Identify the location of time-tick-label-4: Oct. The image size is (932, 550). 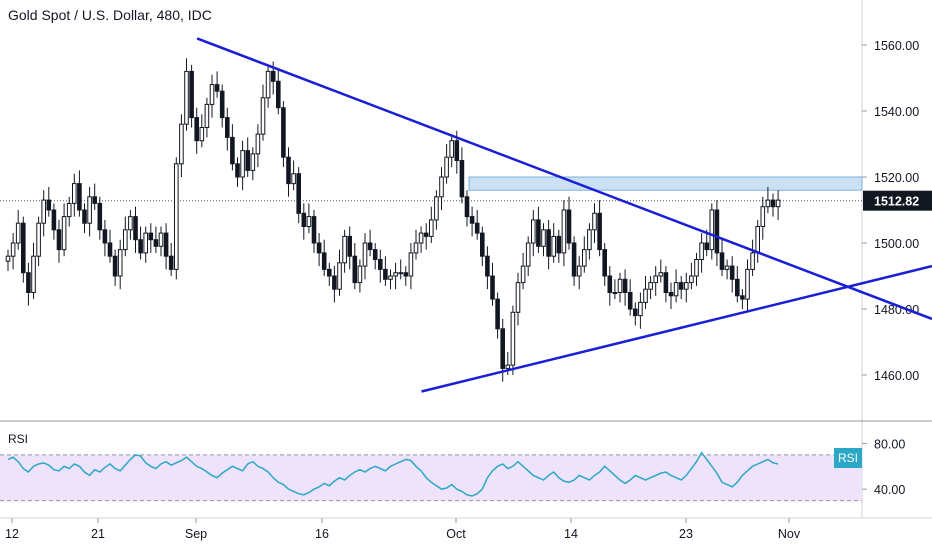
(456, 534).